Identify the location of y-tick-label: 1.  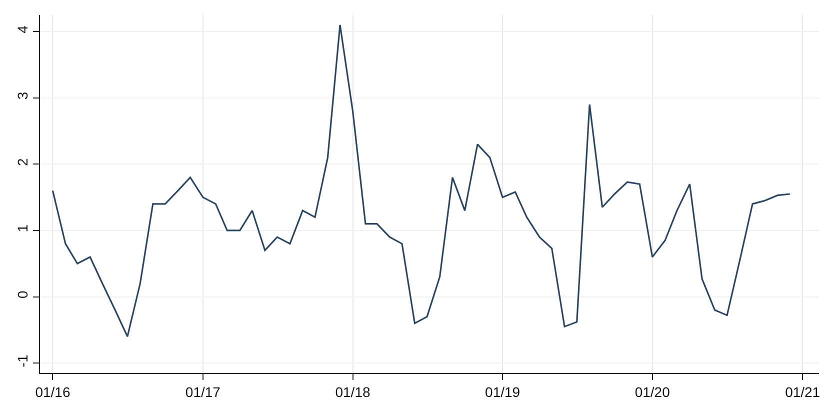
(22, 228).